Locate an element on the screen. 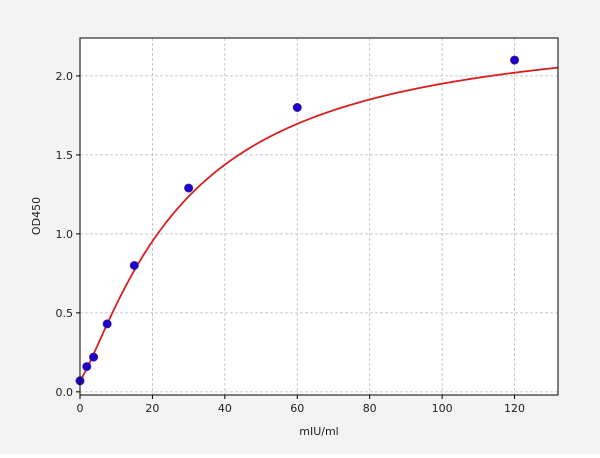  x-tick-label: 80 is located at coordinates (370, 408).